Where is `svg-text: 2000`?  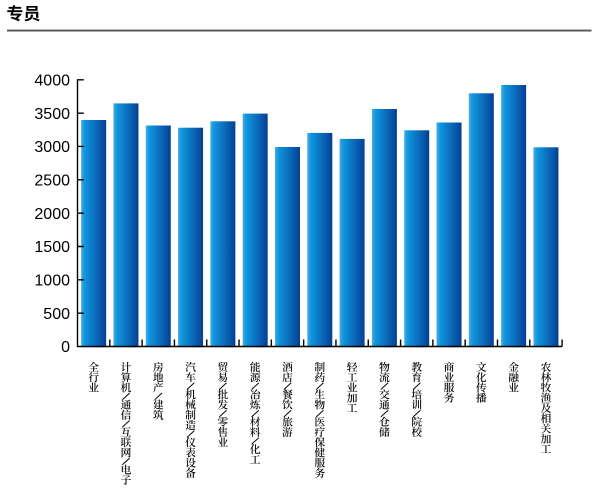 svg-text: 2000 is located at coordinates (52, 214).